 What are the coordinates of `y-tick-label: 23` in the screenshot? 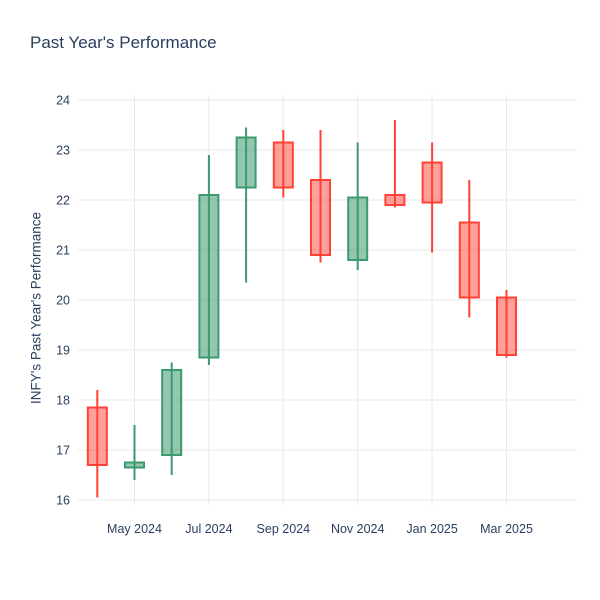 It's located at (63, 151).